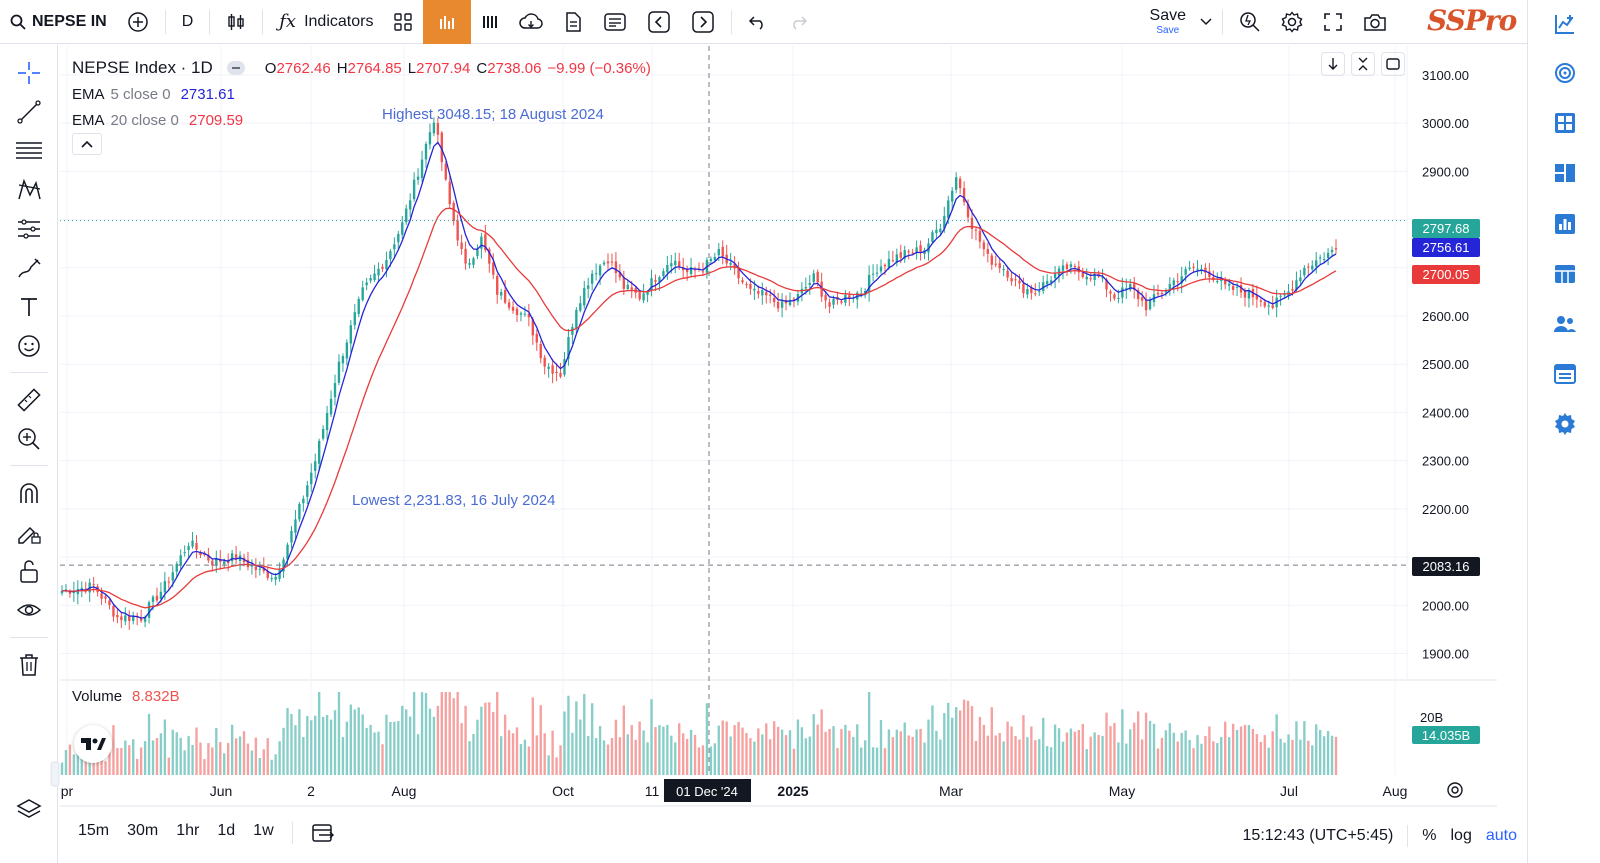 The image size is (1600, 863). What do you see at coordinates (1565, 274) in the screenshot?
I see `table-icon` at bounding box center [1565, 274].